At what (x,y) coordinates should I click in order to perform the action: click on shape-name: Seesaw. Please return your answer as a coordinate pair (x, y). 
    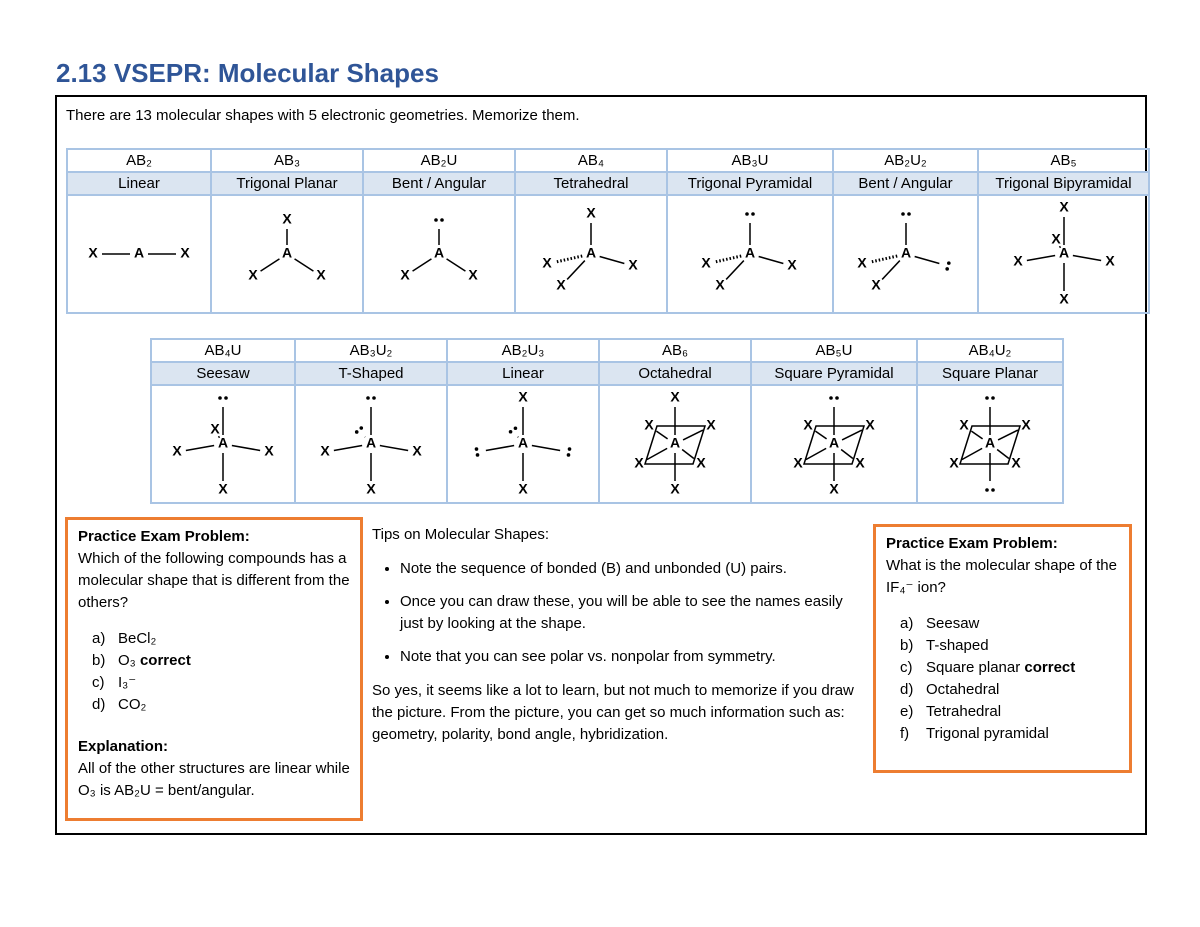
    Looking at the image, I should click on (223, 373).